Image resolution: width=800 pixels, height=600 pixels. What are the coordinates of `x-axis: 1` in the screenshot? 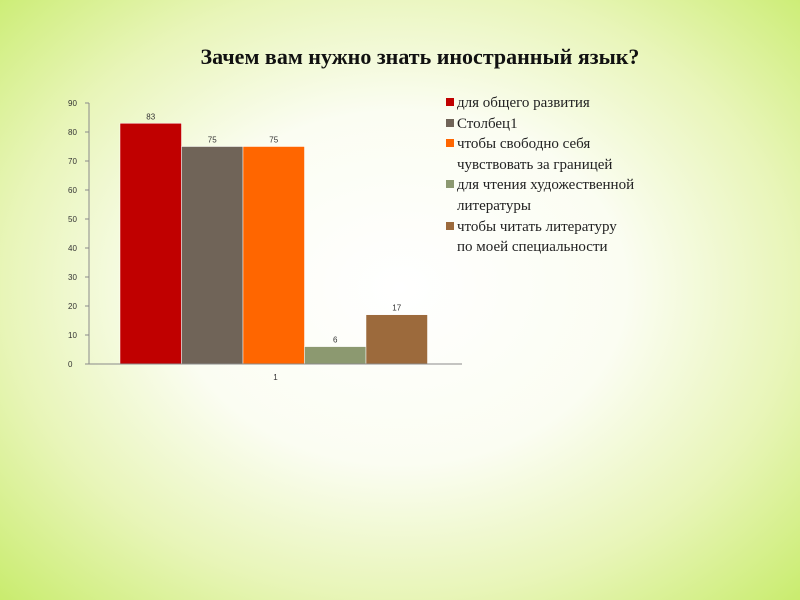 It's located at (275, 372).